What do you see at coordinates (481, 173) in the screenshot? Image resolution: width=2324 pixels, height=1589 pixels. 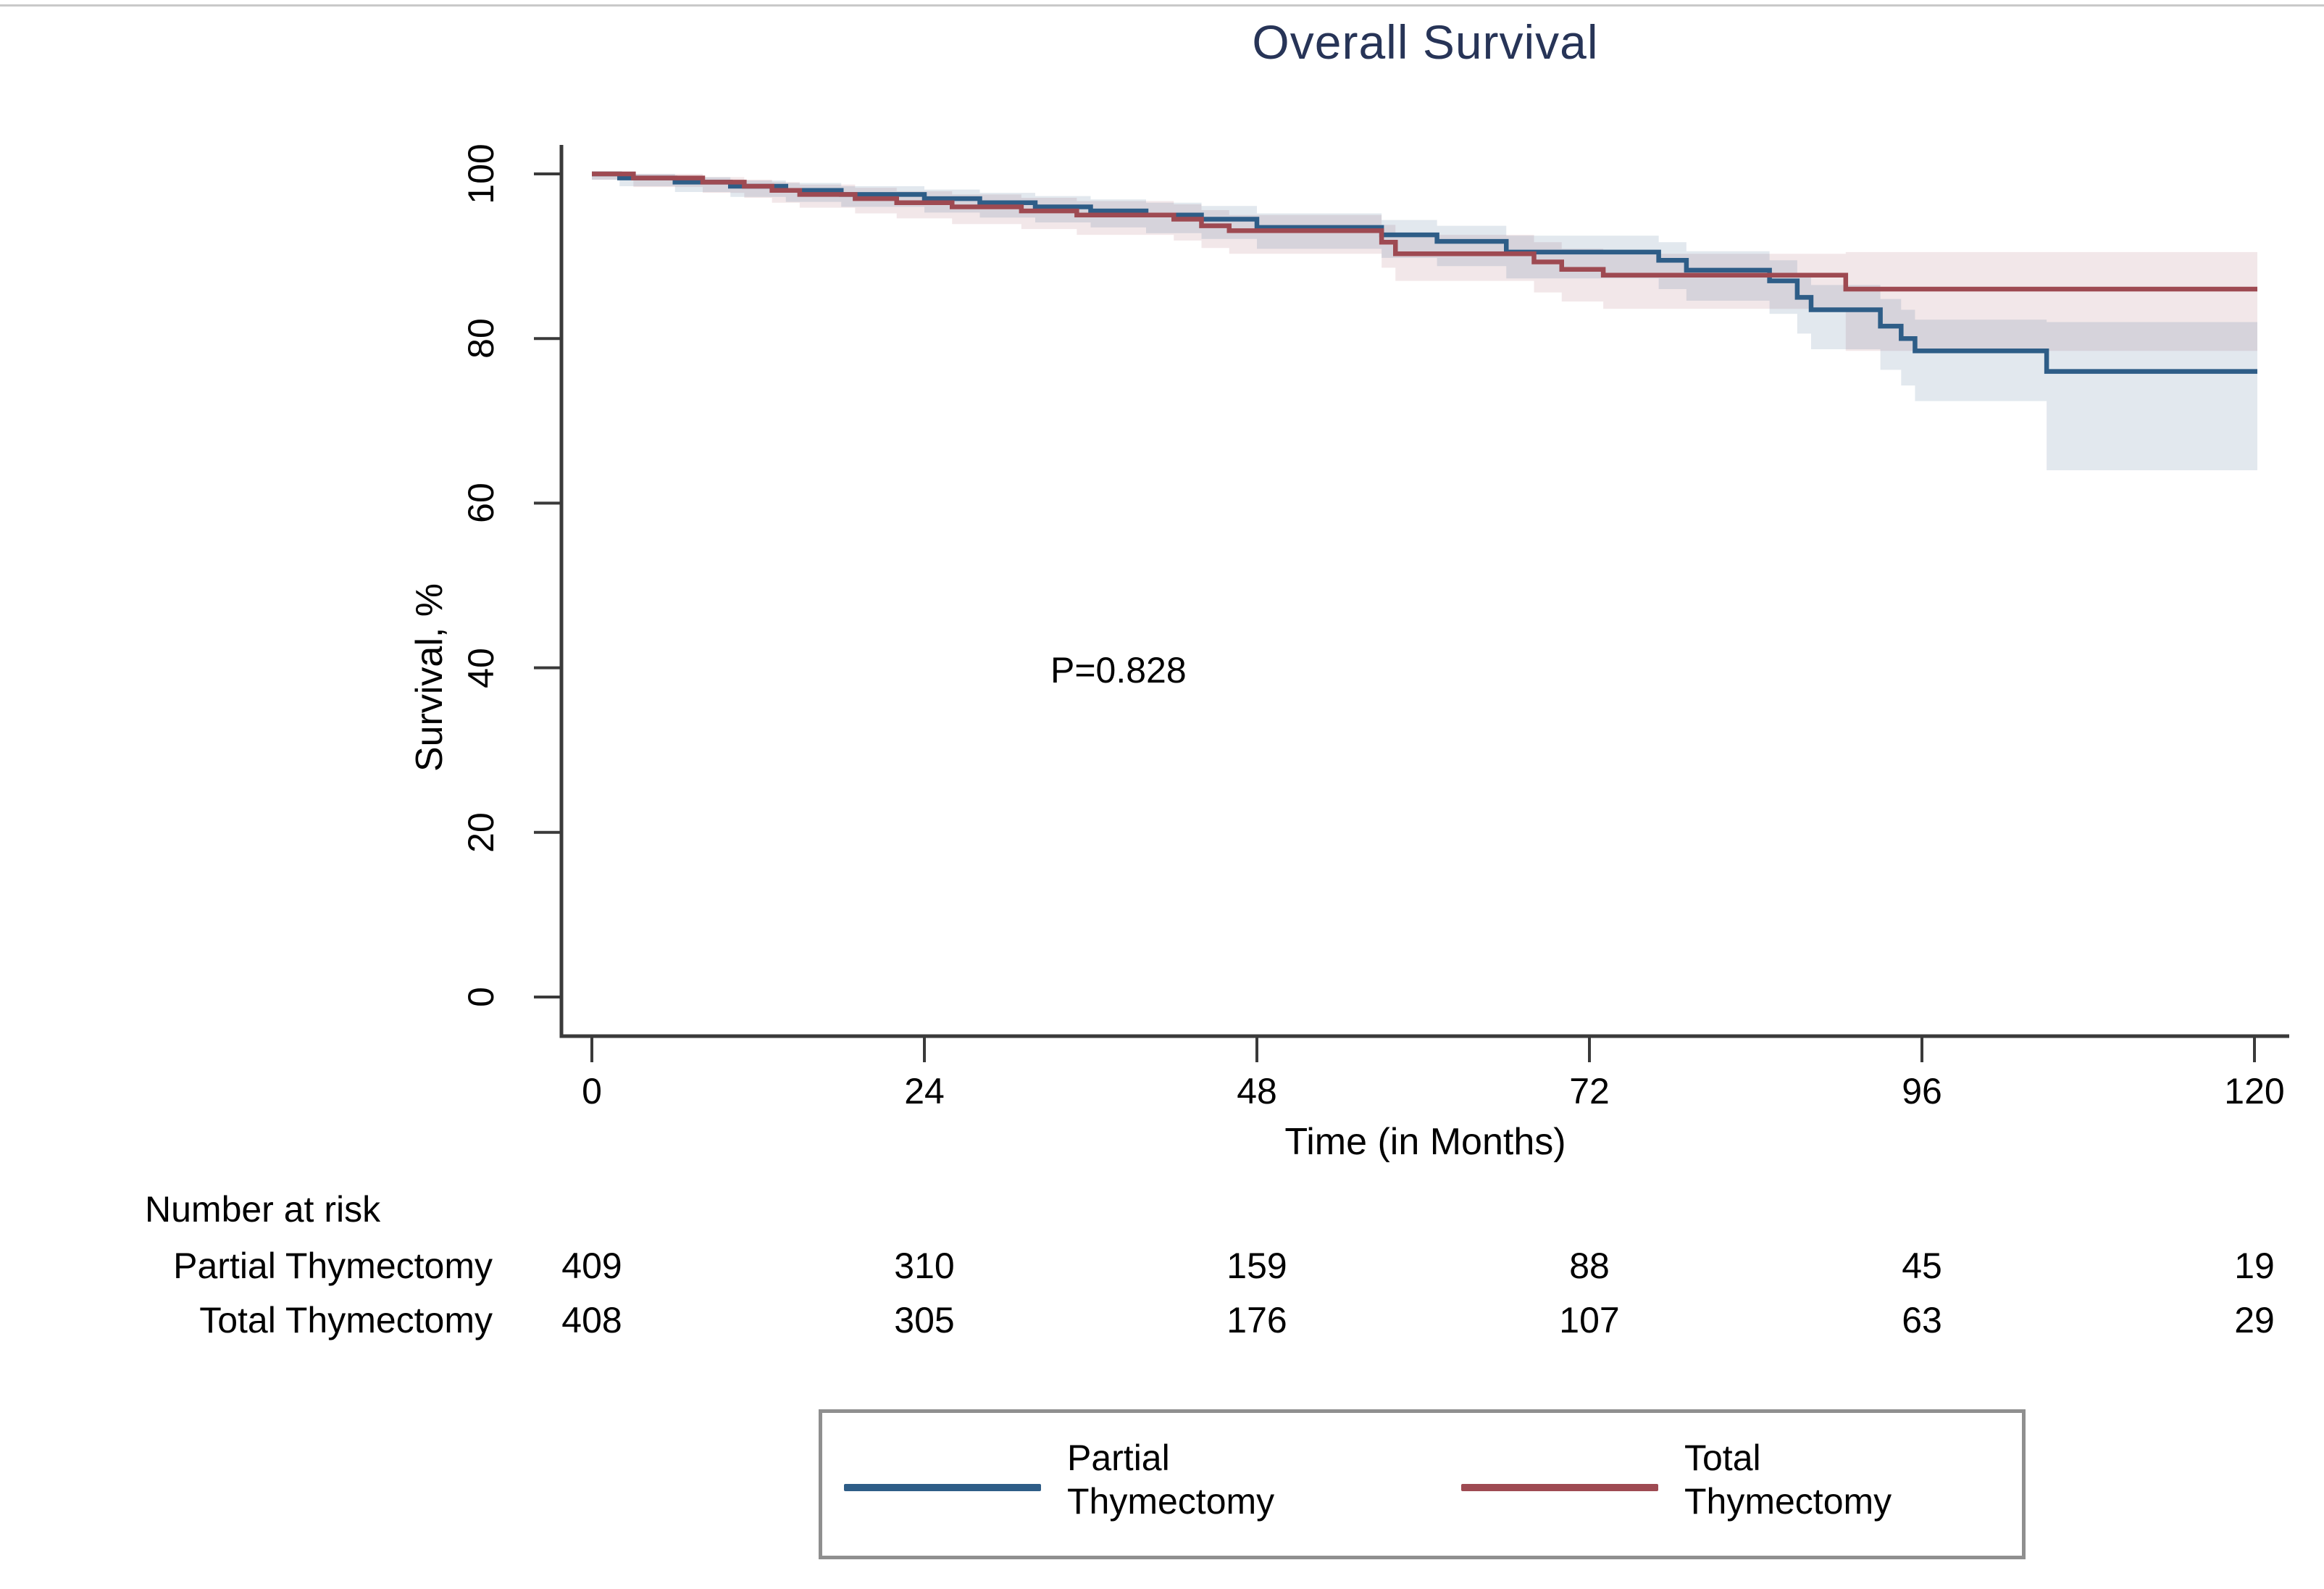 I see `y-tick-label-100: 100` at bounding box center [481, 173].